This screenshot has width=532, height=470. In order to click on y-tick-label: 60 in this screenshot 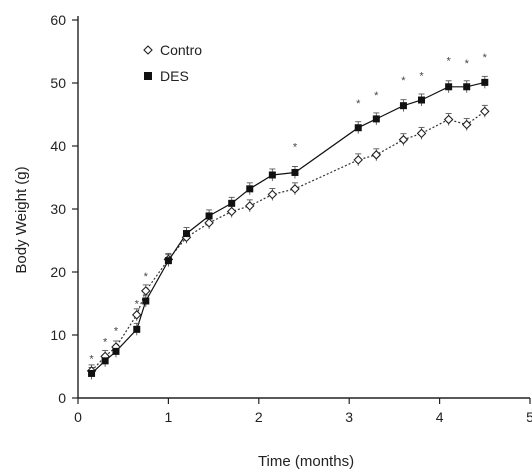, I will do `click(58, 20)`.